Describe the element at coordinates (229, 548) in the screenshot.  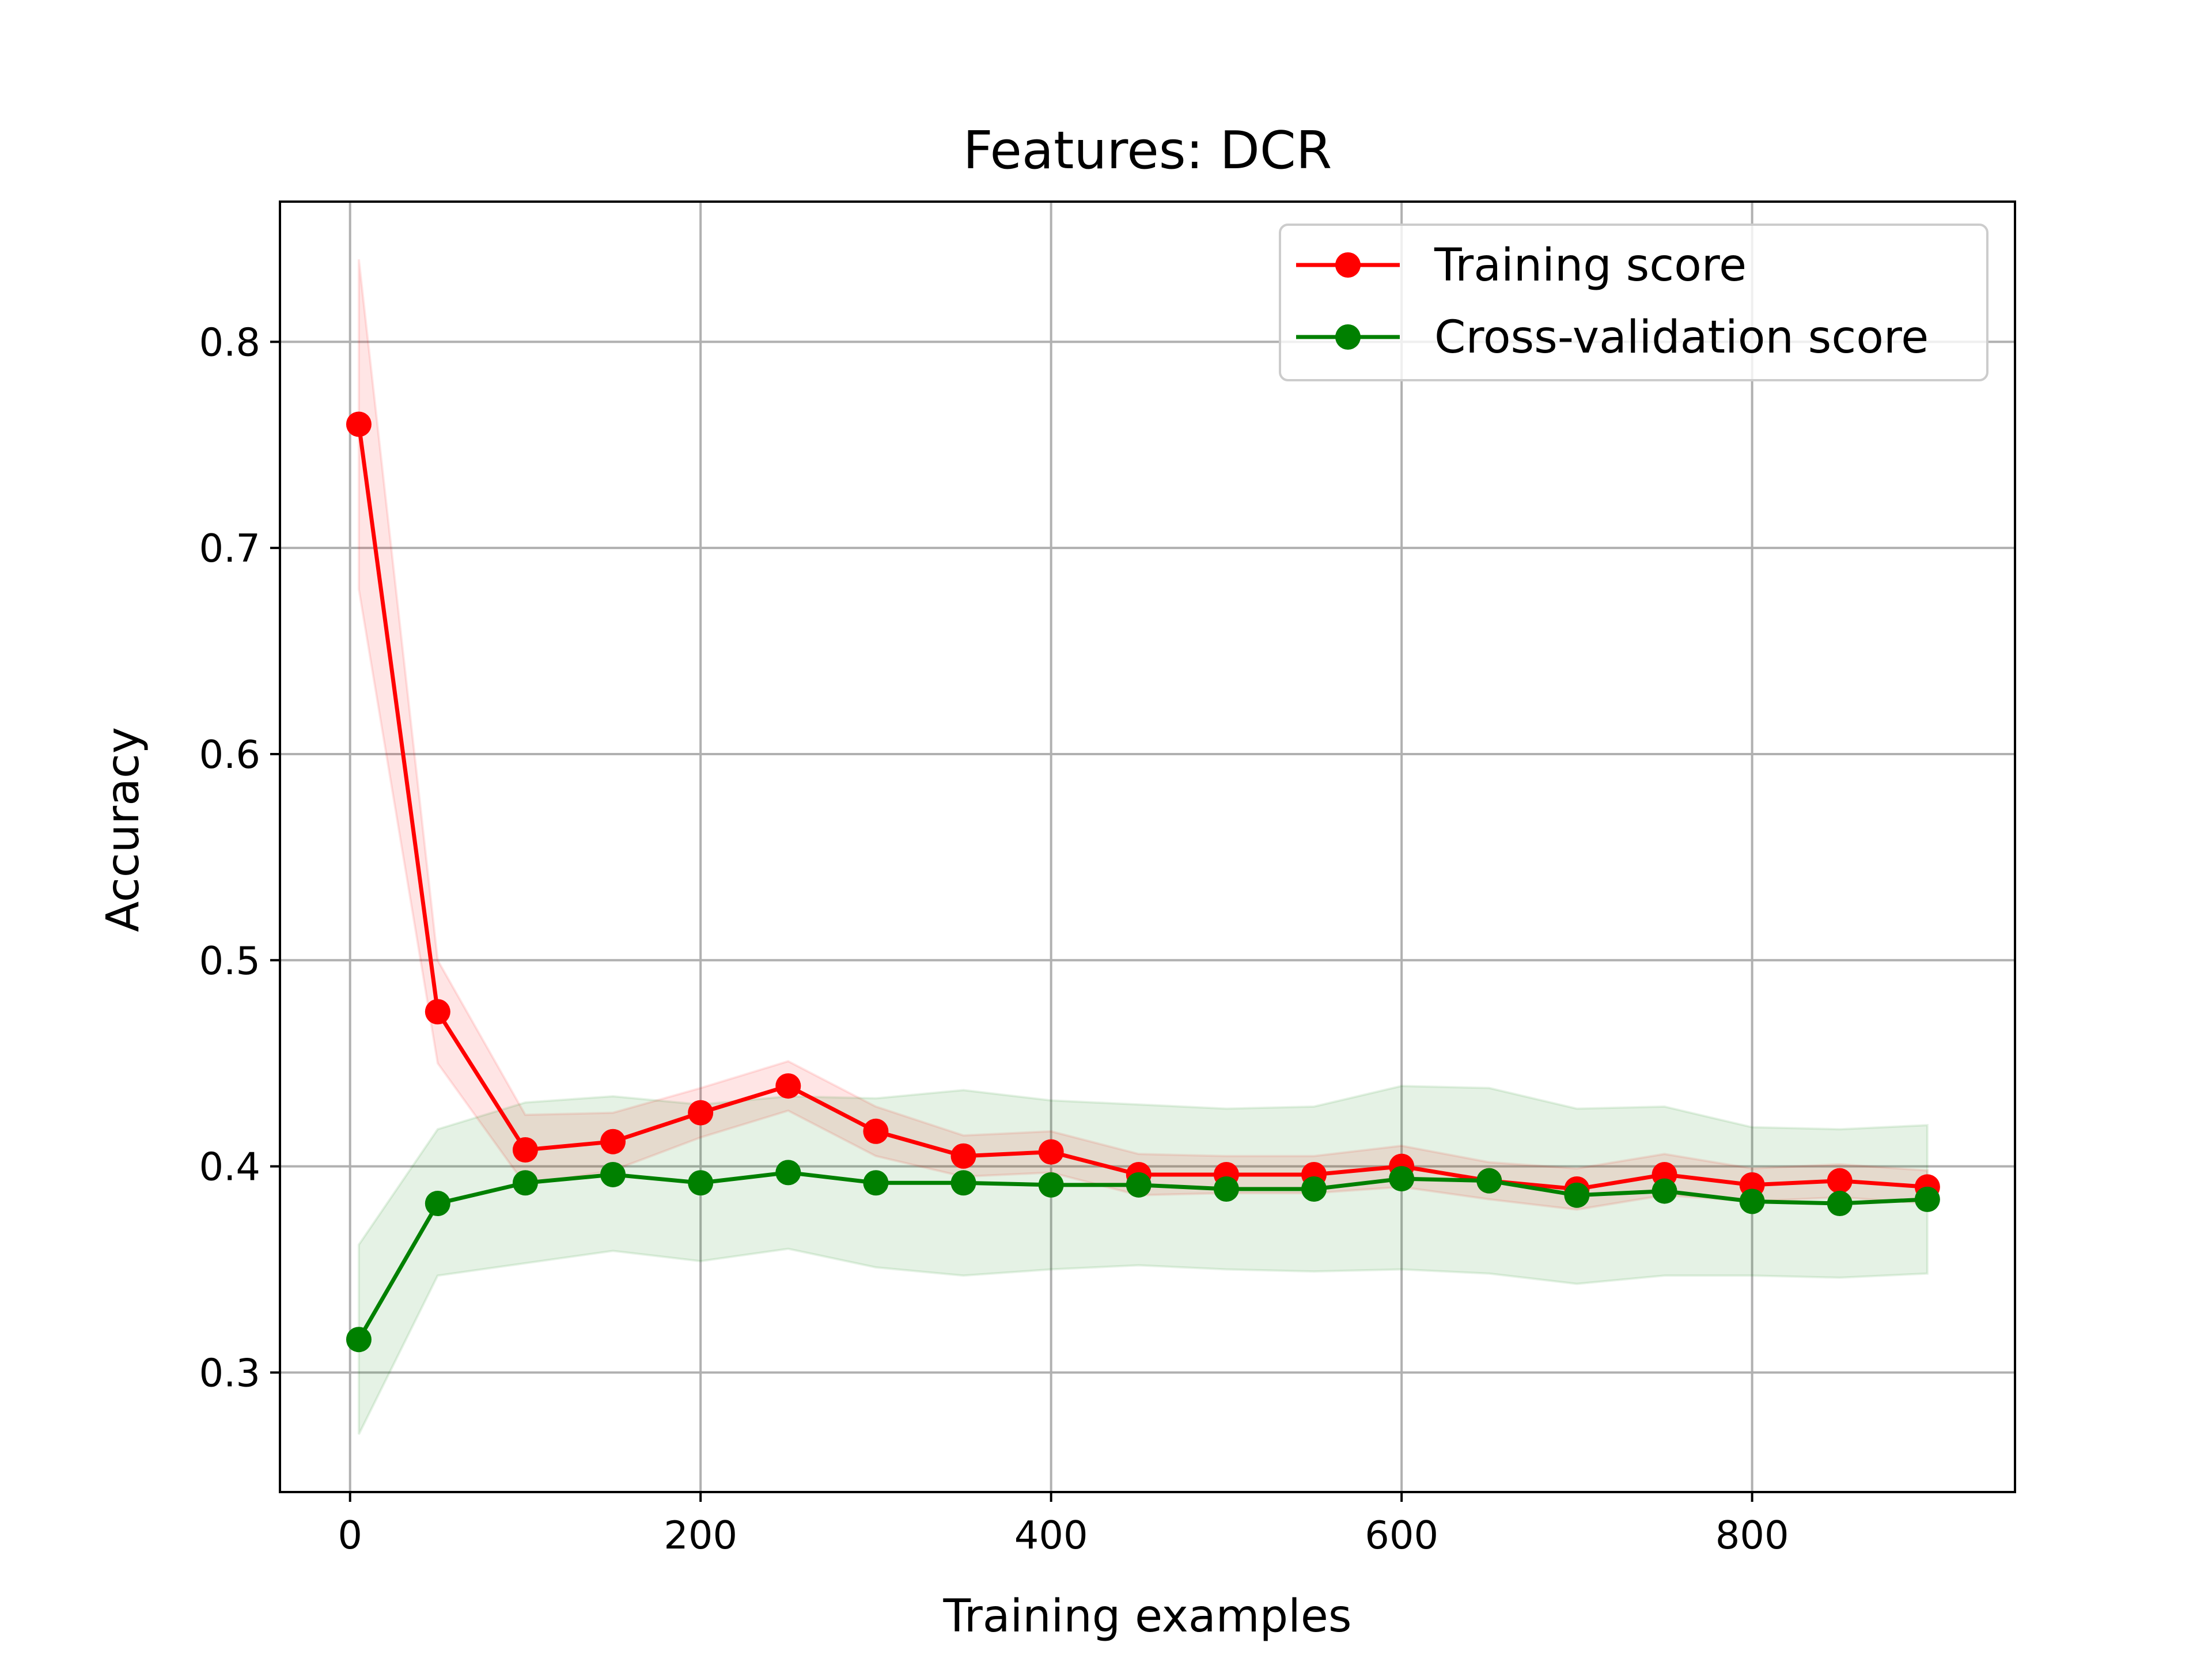
I see `y-tick-label: 0.7` at that location.